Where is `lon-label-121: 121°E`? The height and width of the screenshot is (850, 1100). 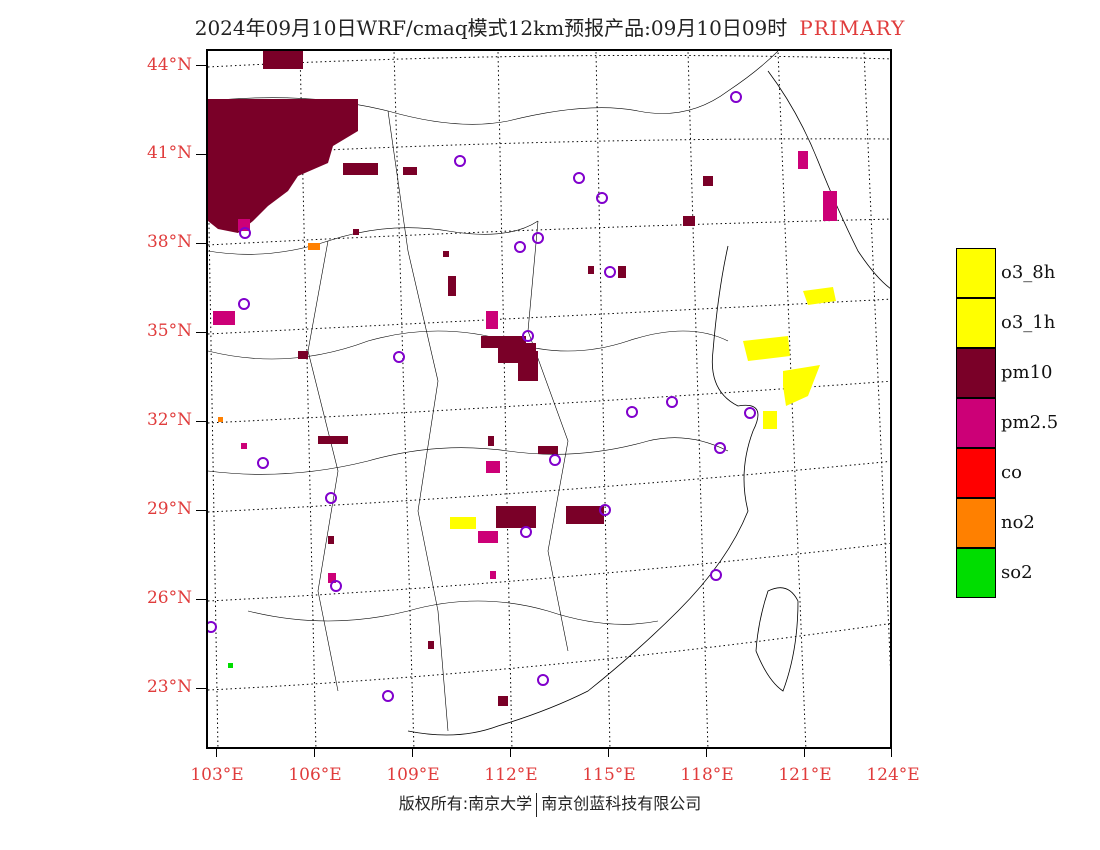 lon-label-121: 121°E is located at coordinates (805, 775).